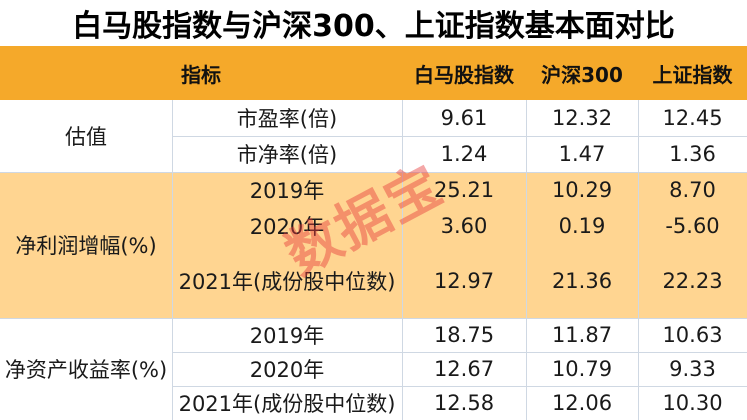  What do you see at coordinates (582, 190) in the screenshot?
I see `value-cell: 10.29` at bounding box center [582, 190].